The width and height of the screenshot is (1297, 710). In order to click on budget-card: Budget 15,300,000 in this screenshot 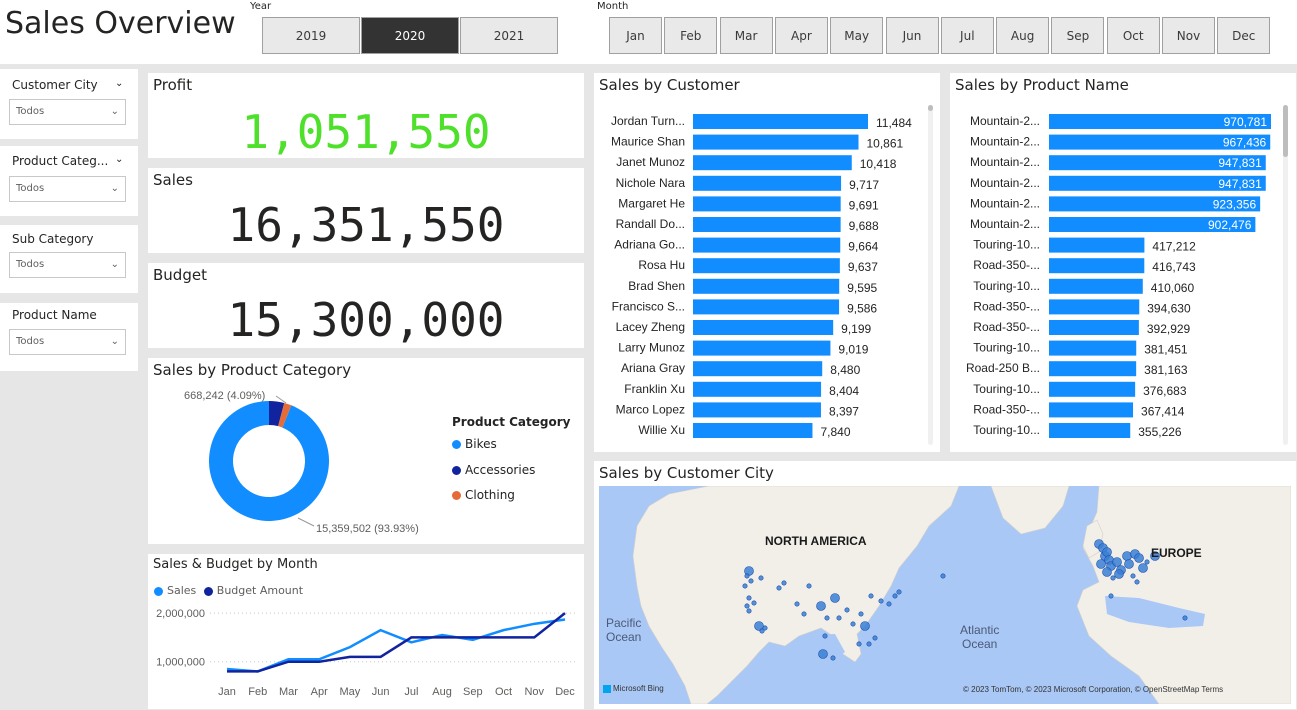, I will do `click(366, 305)`.